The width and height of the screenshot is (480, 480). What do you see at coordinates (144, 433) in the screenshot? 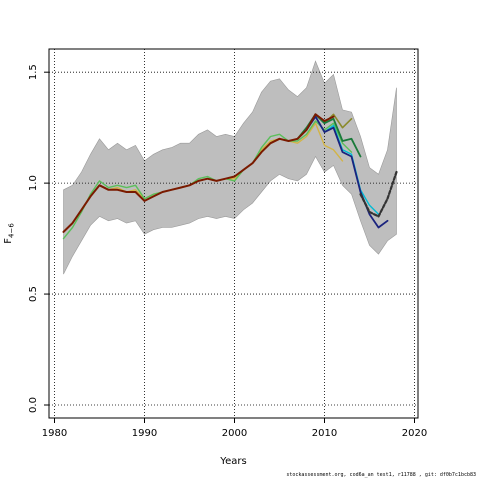
I see `x-tick-label: 1990` at bounding box center [144, 433].